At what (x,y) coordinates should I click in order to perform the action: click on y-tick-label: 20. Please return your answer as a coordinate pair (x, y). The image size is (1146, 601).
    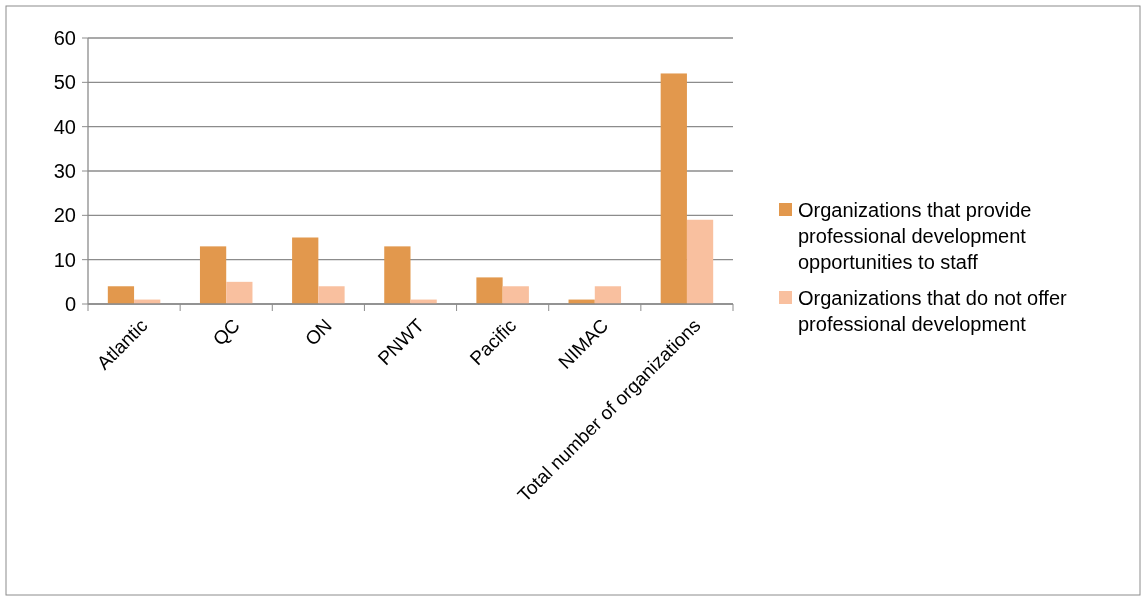
    Looking at the image, I should click on (64, 215).